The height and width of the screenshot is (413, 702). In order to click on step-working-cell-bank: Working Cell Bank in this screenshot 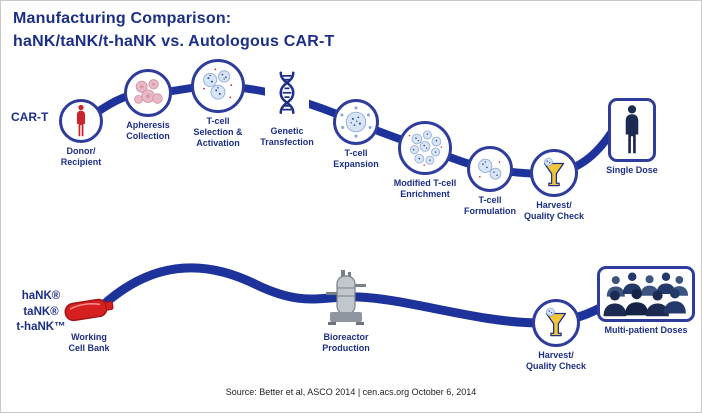, I will do `click(89, 324)`.